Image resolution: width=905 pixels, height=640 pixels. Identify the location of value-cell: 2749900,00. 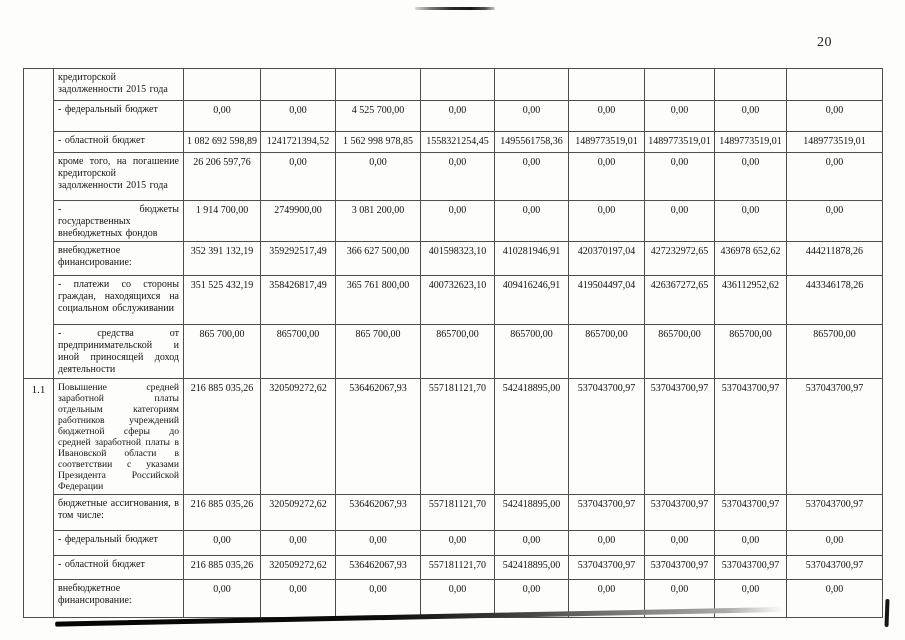
(298, 221).